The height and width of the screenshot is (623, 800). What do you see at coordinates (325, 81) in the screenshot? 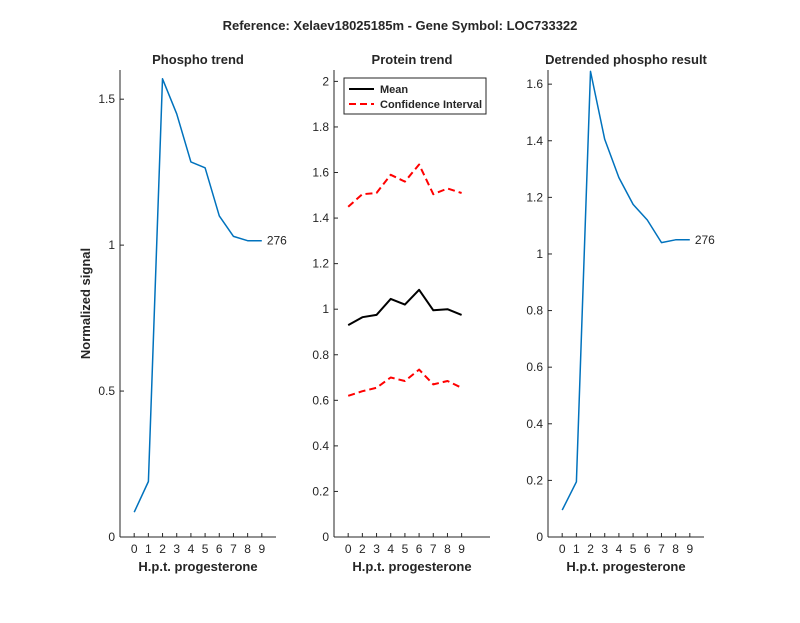
I see `y-tick-label: 2` at bounding box center [325, 81].